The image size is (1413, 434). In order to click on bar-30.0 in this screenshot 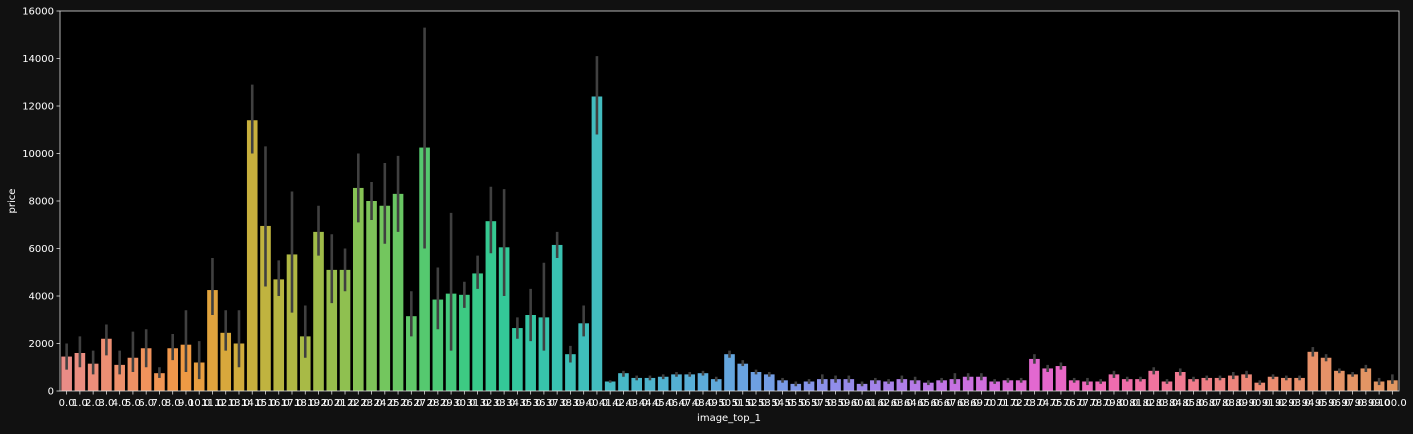, I will do `click(464, 342)`.